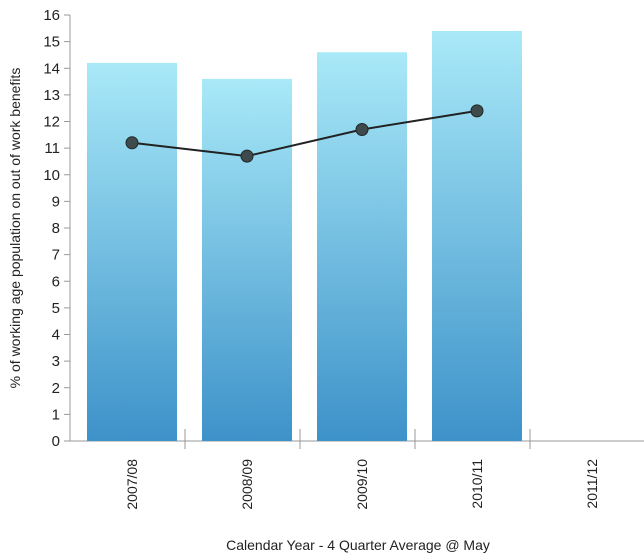 The image size is (644, 555). Describe the element at coordinates (56, 441) in the screenshot. I see `y-tick-label: 0` at that location.